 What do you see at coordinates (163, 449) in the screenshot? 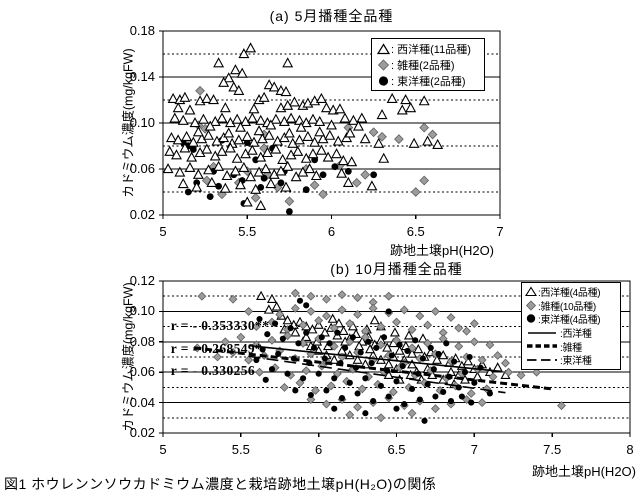
I see `x-tick-label: 5` at bounding box center [163, 449].